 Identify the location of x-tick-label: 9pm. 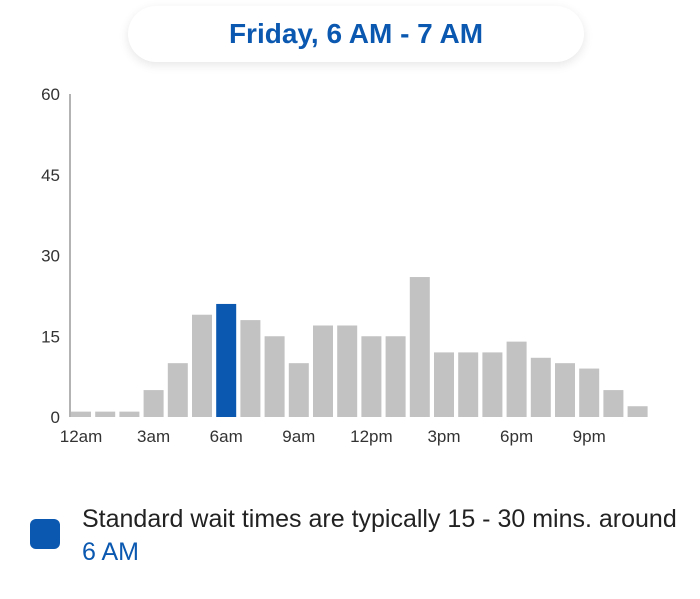
(589, 436).